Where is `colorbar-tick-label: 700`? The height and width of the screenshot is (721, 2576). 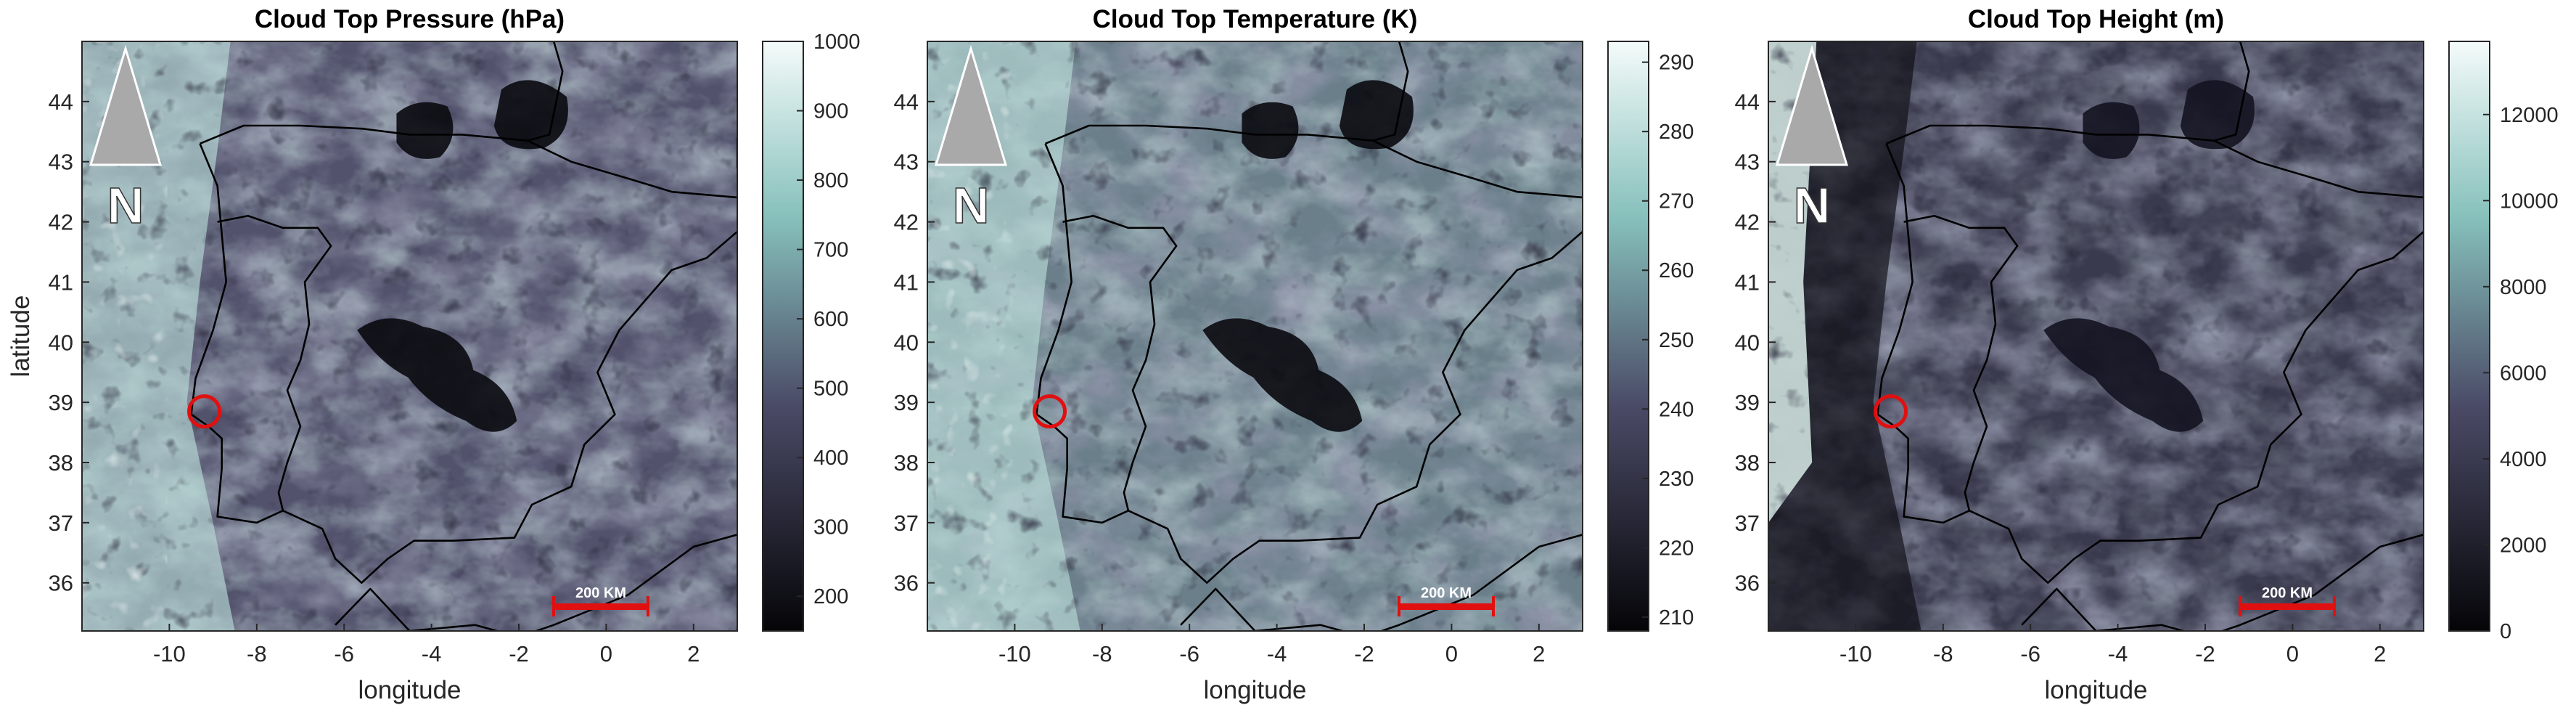 colorbar-tick-label: 700 is located at coordinates (830, 251).